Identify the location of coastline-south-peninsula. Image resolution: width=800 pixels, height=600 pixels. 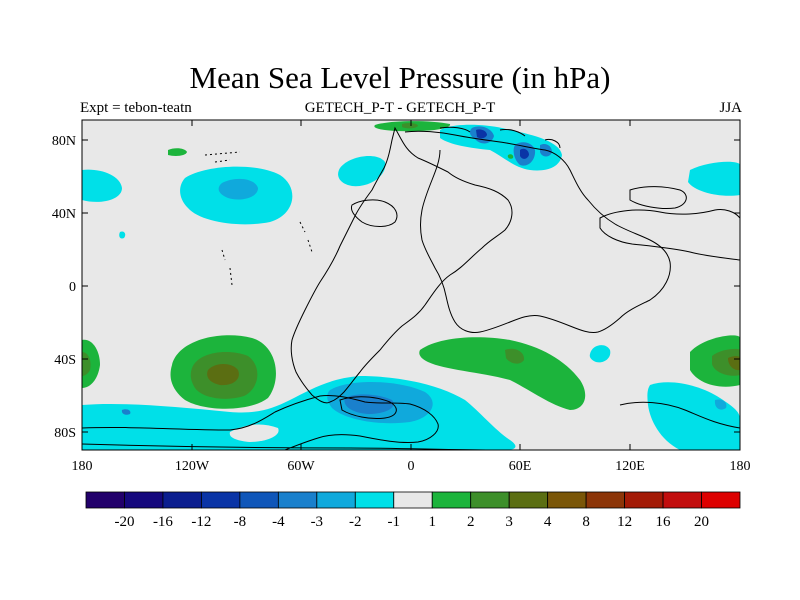
(368, 407).